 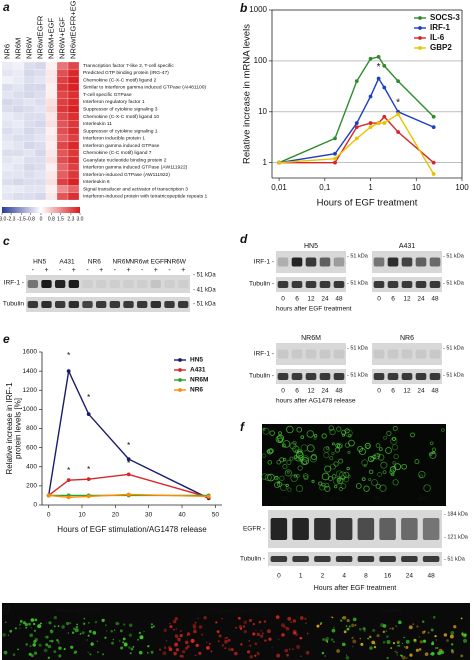 What do you see at coordinates (283, 391) in the screenshot?
I see `time-label: 0` at bounding box center [283, 391].